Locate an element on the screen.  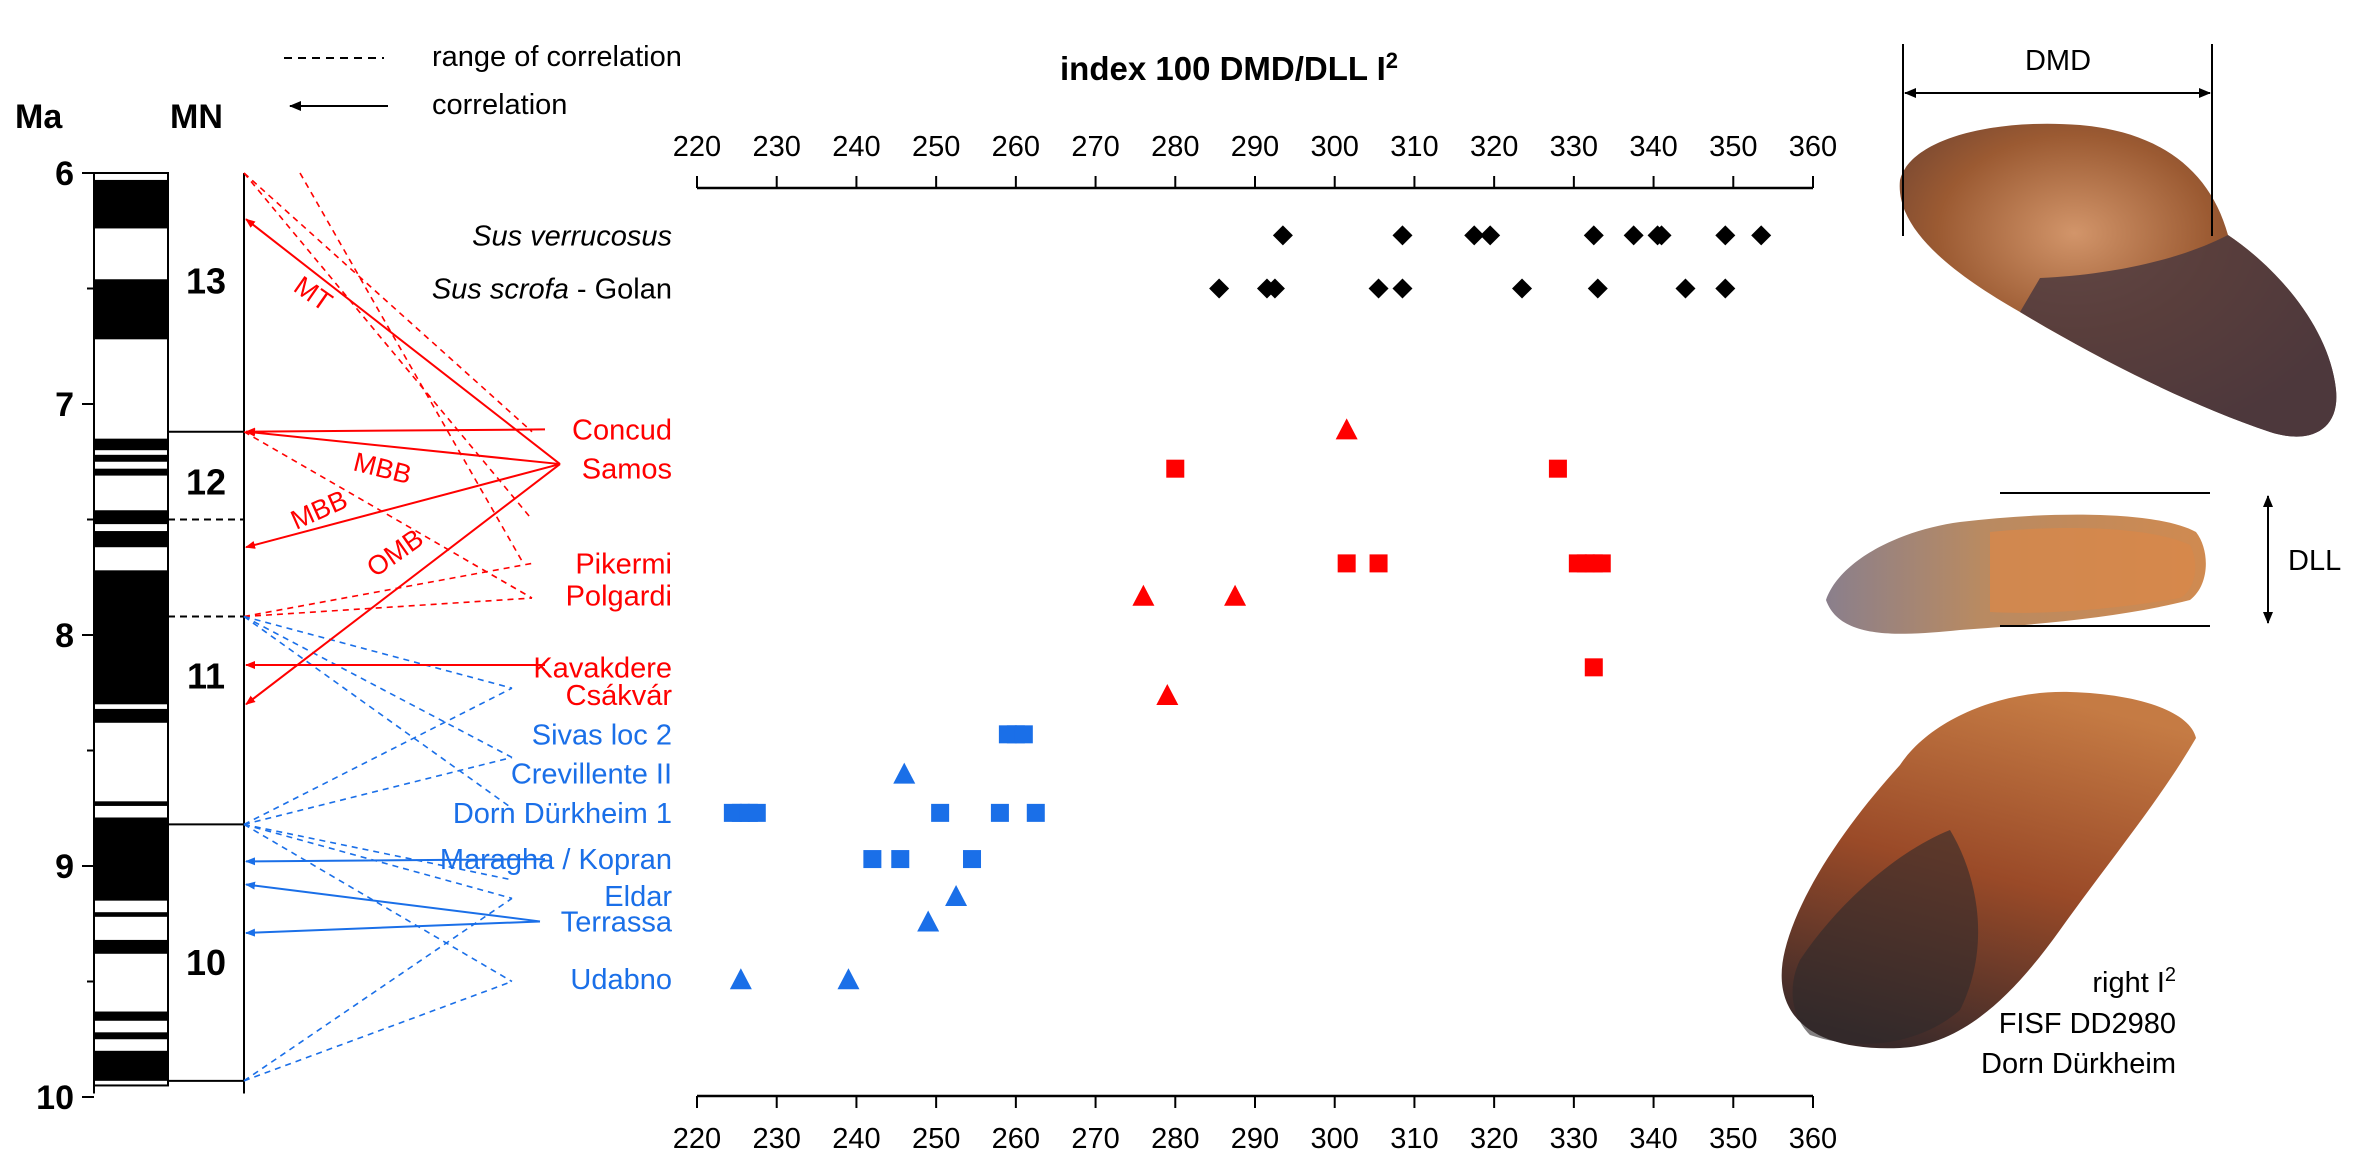
mn-zone-label: 10 is located at coordinates (206, 962).